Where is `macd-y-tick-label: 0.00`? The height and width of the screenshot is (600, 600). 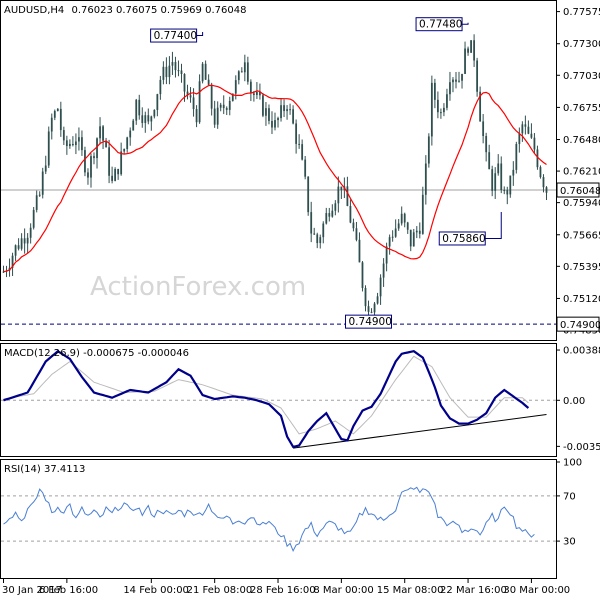
macd-y-tick-label: 0.00 is located at coordinates (574, 401).